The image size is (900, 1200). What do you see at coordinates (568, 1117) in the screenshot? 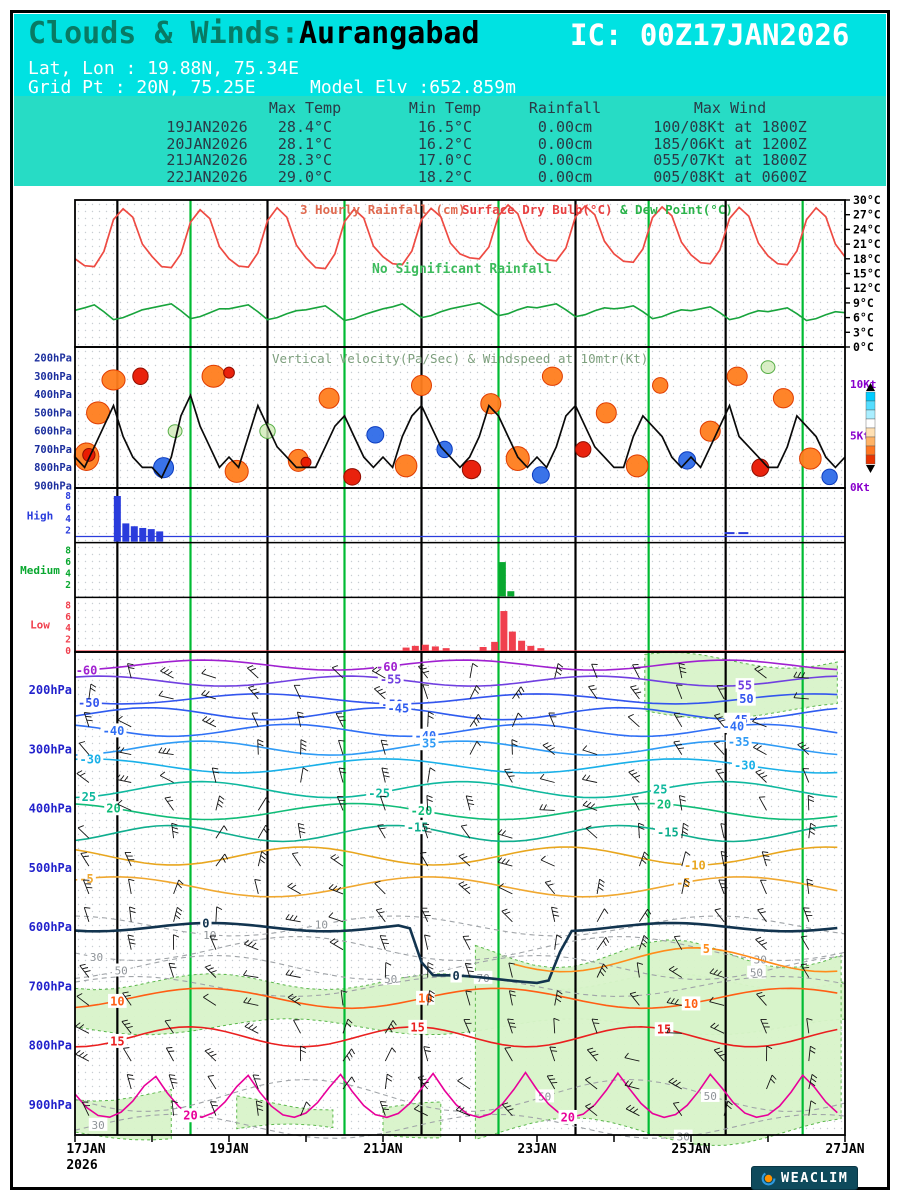
I see `isotherm-label: 20` at bounding box center [568, 1117].